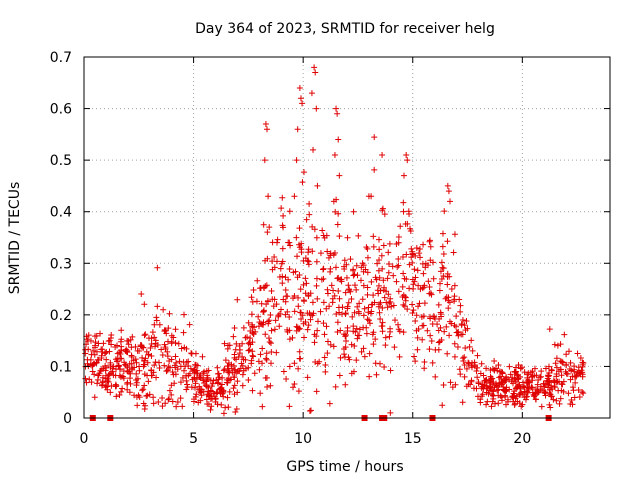  What do you see at coordinates (84, 439) in the screenshot?
I see `x-tick-label: 0` at bounding box center [84, 439].